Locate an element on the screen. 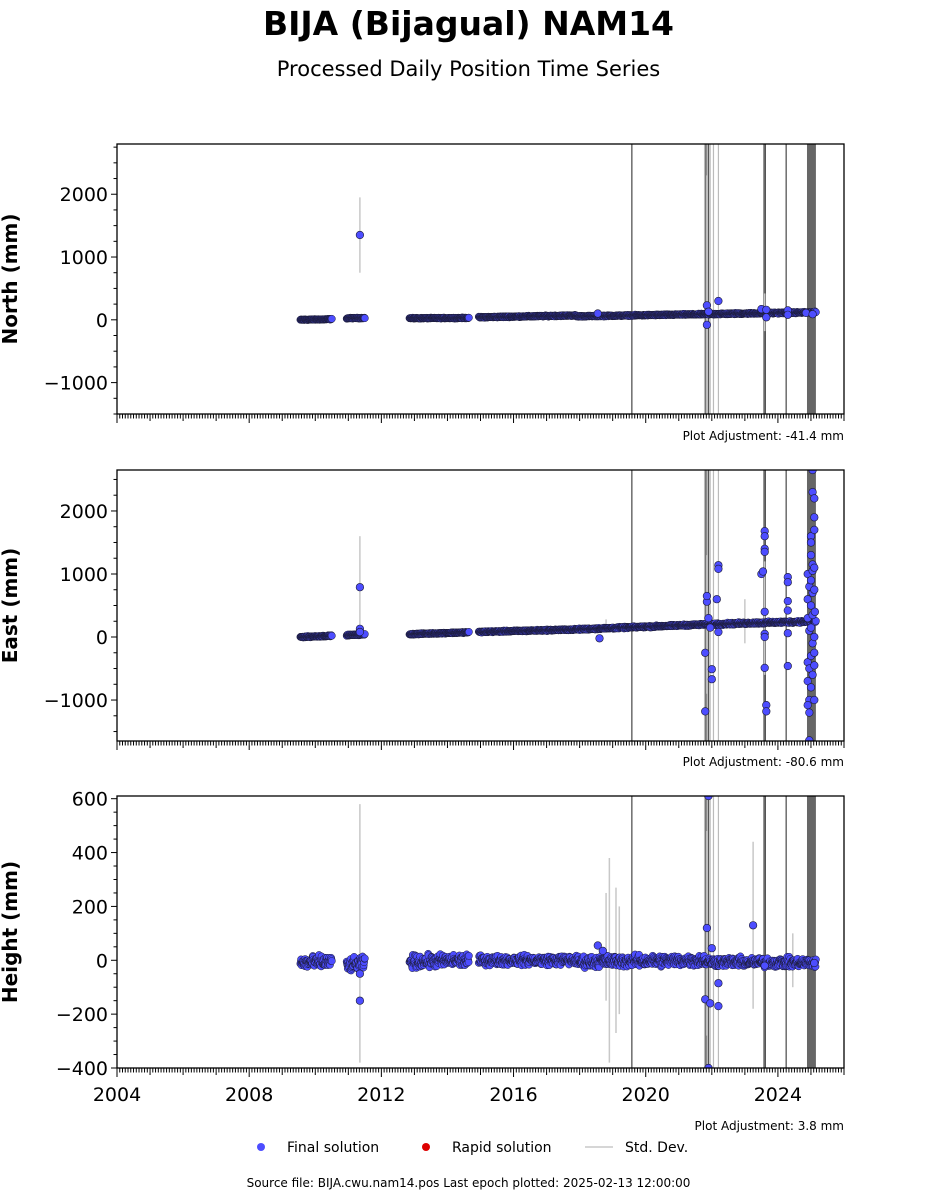 This screenshot has width=937, height=1200. x-tick-label: 2004 is located at coordinates (117, 1095).